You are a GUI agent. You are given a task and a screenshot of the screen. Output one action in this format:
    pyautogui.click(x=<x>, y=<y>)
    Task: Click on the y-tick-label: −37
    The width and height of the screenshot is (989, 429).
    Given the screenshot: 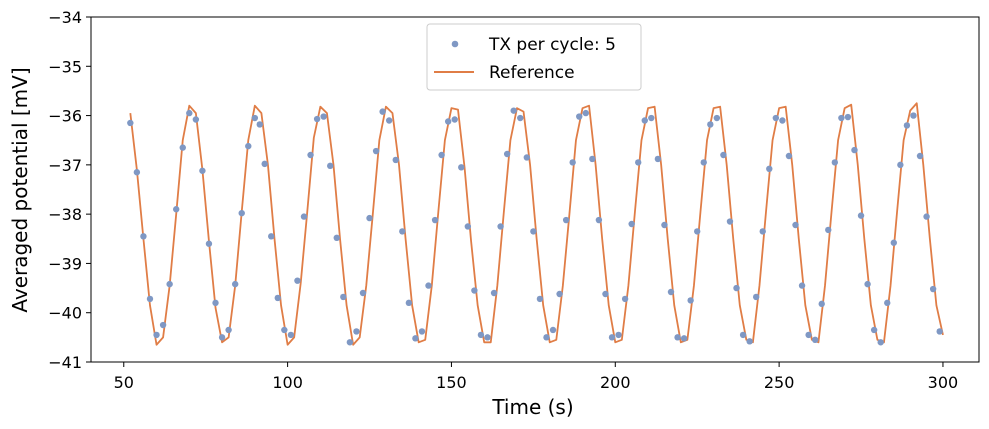 What is the action you would take?
    pyautogui.click(x=65, y=165)
    